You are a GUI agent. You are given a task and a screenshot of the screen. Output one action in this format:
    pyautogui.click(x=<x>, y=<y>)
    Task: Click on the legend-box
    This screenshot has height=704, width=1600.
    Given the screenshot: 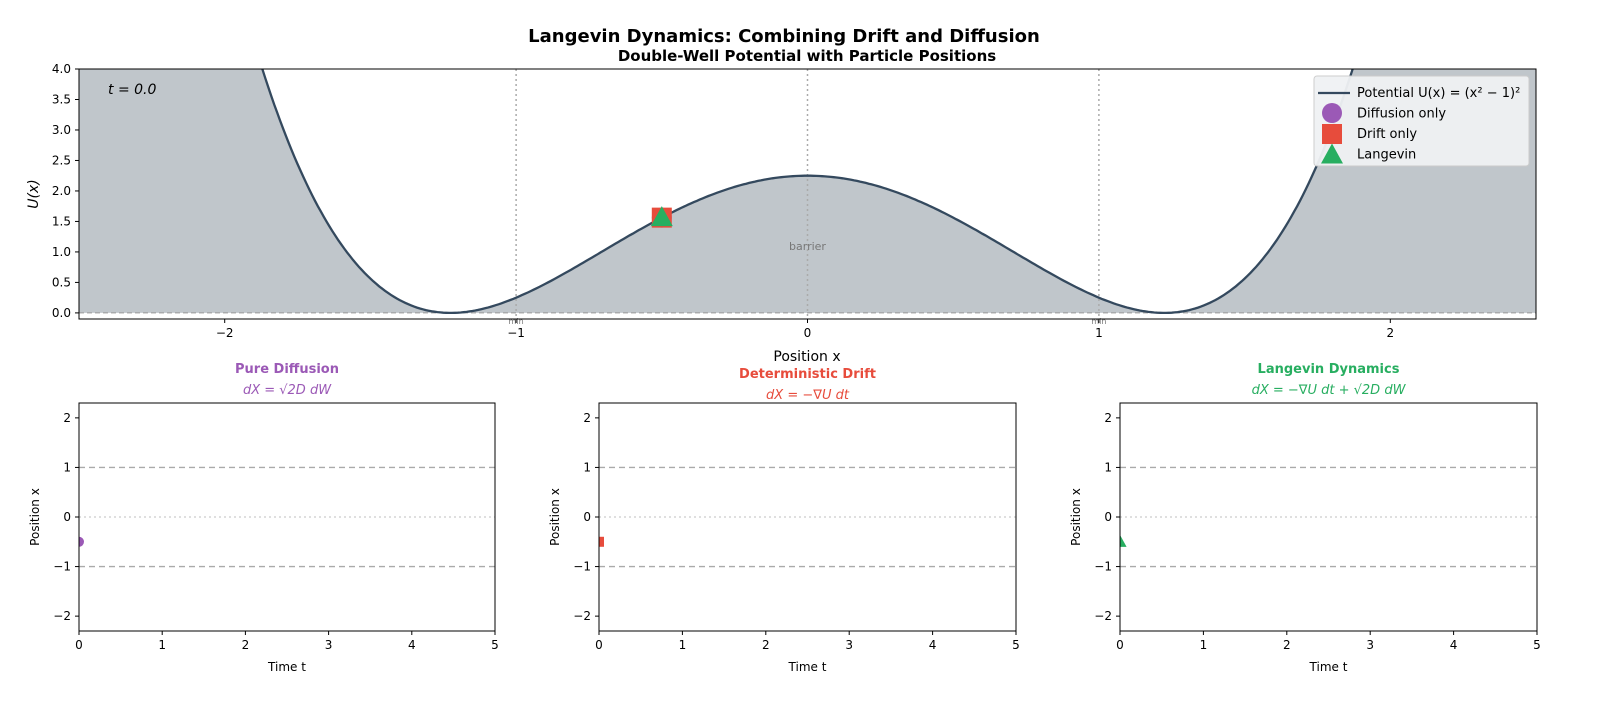 What is the action you would take?
    pyautogui.click(x=1421, y=121)
    